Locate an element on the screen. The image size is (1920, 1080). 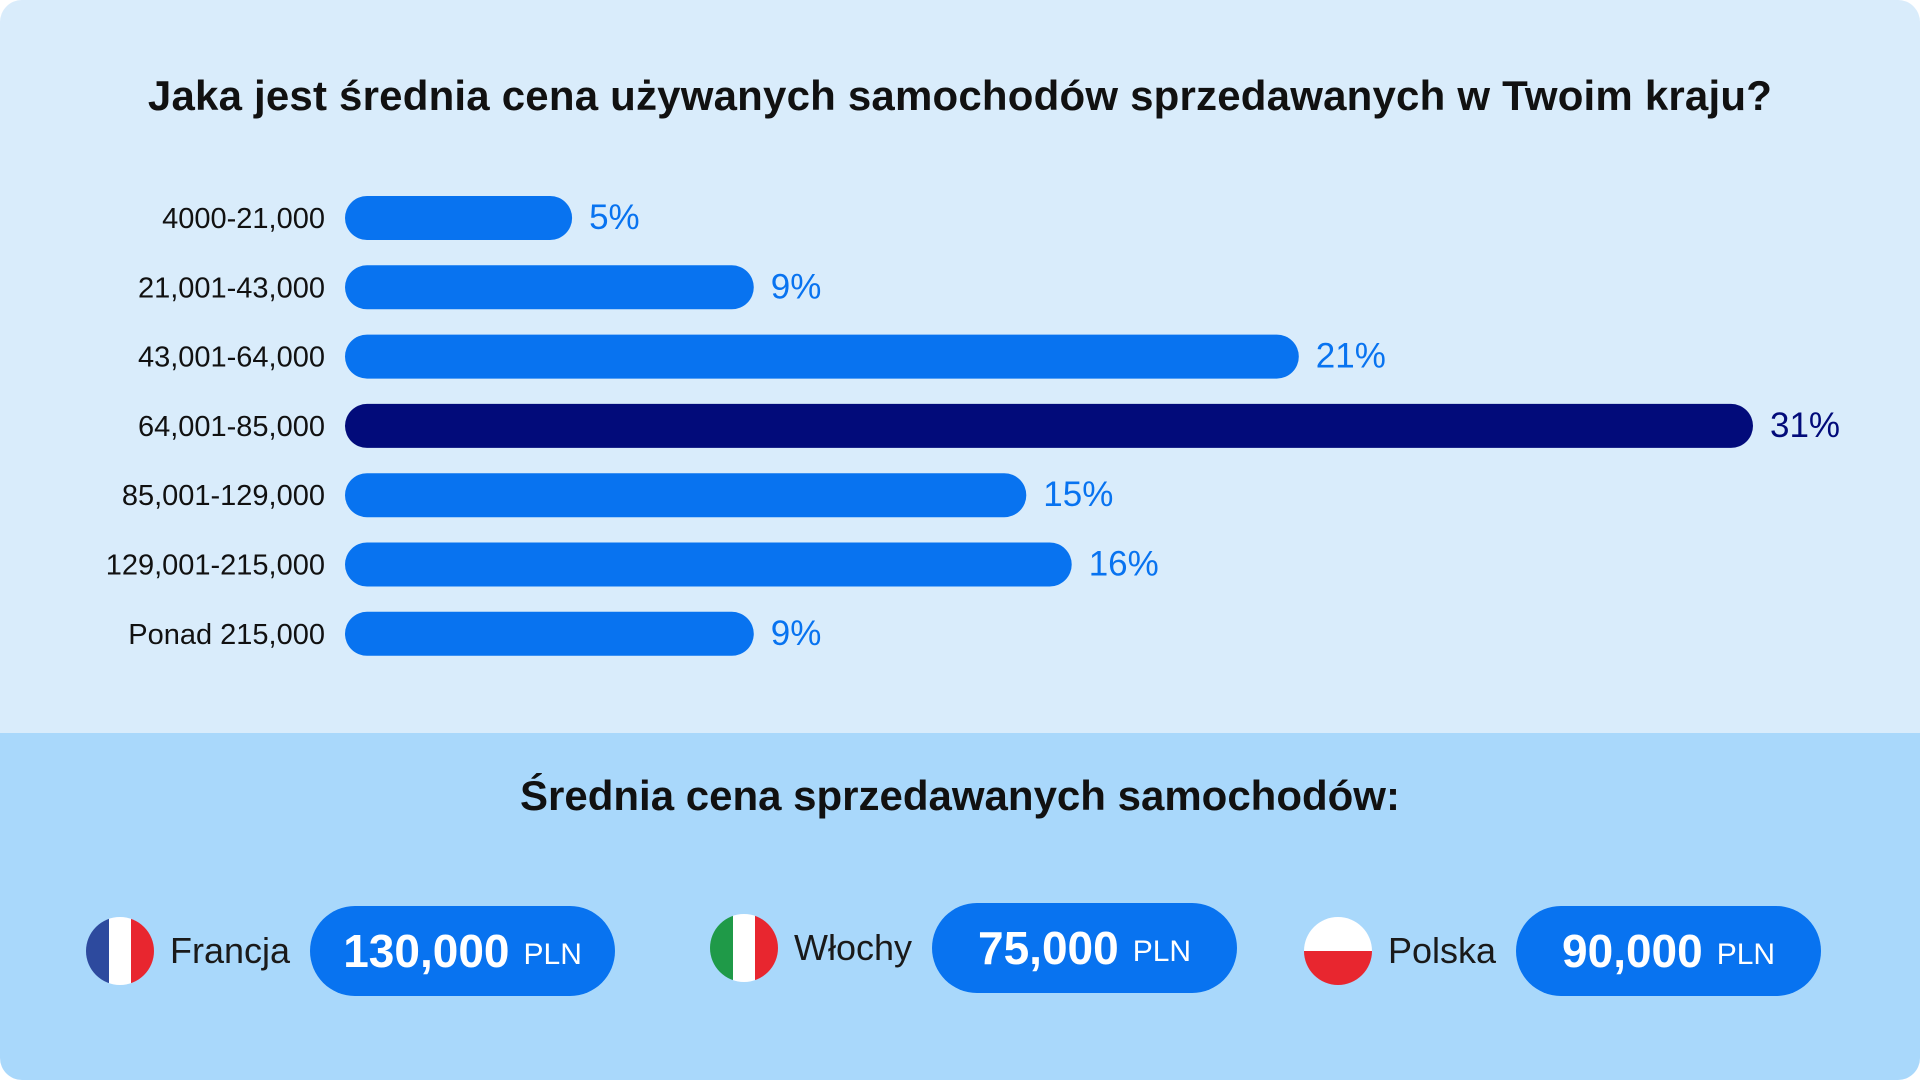
summary-subtitle: Średnia cena sprzedawanych samochodów: is located at coordinates (960, 795).